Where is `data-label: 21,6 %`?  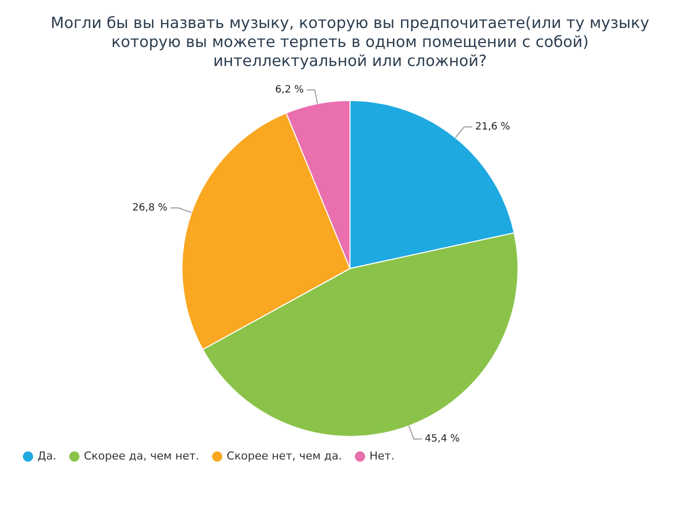 data-label: 21,6 % is located at coordinates (492, 126).